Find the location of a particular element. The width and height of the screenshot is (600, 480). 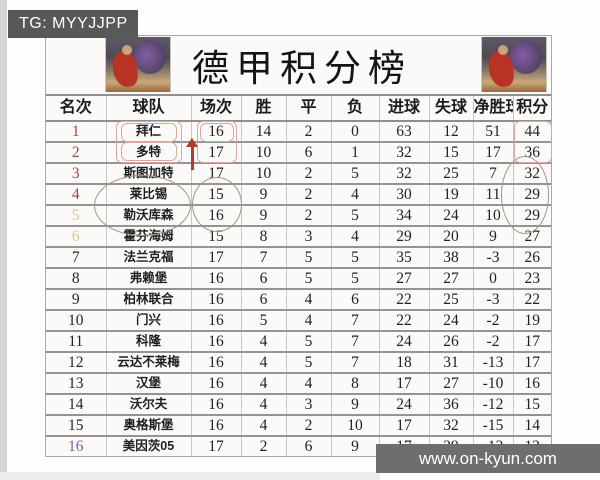

cell-ga: 32 is located at coordinates (450, 425).